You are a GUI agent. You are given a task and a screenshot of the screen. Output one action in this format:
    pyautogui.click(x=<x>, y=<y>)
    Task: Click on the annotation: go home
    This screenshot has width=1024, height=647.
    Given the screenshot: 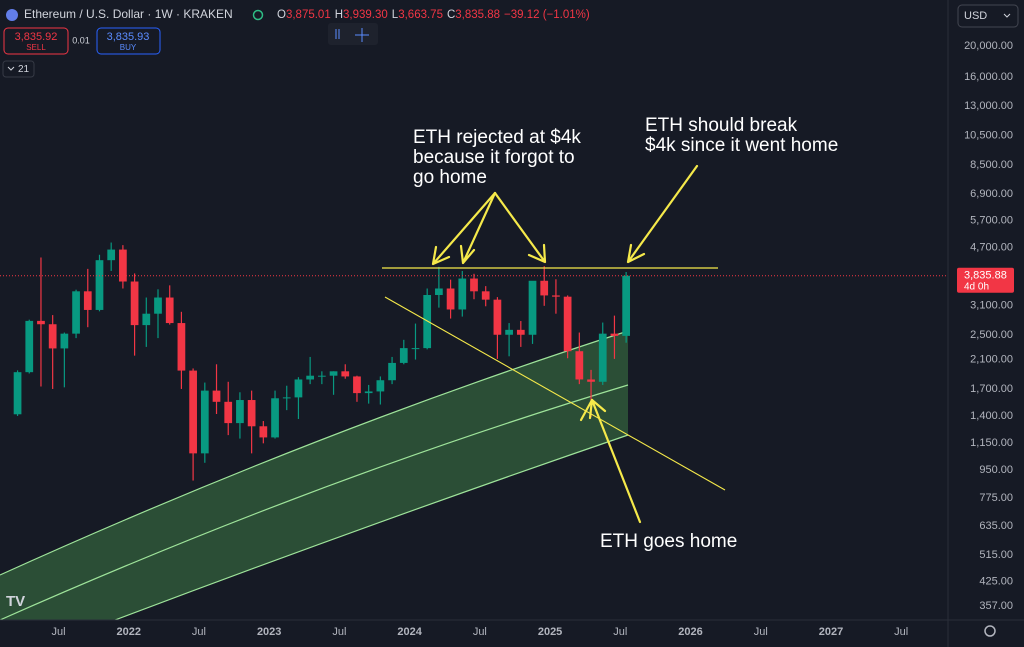 What is the action you would take?
    pyautogui.click(x=450, y=177)
    